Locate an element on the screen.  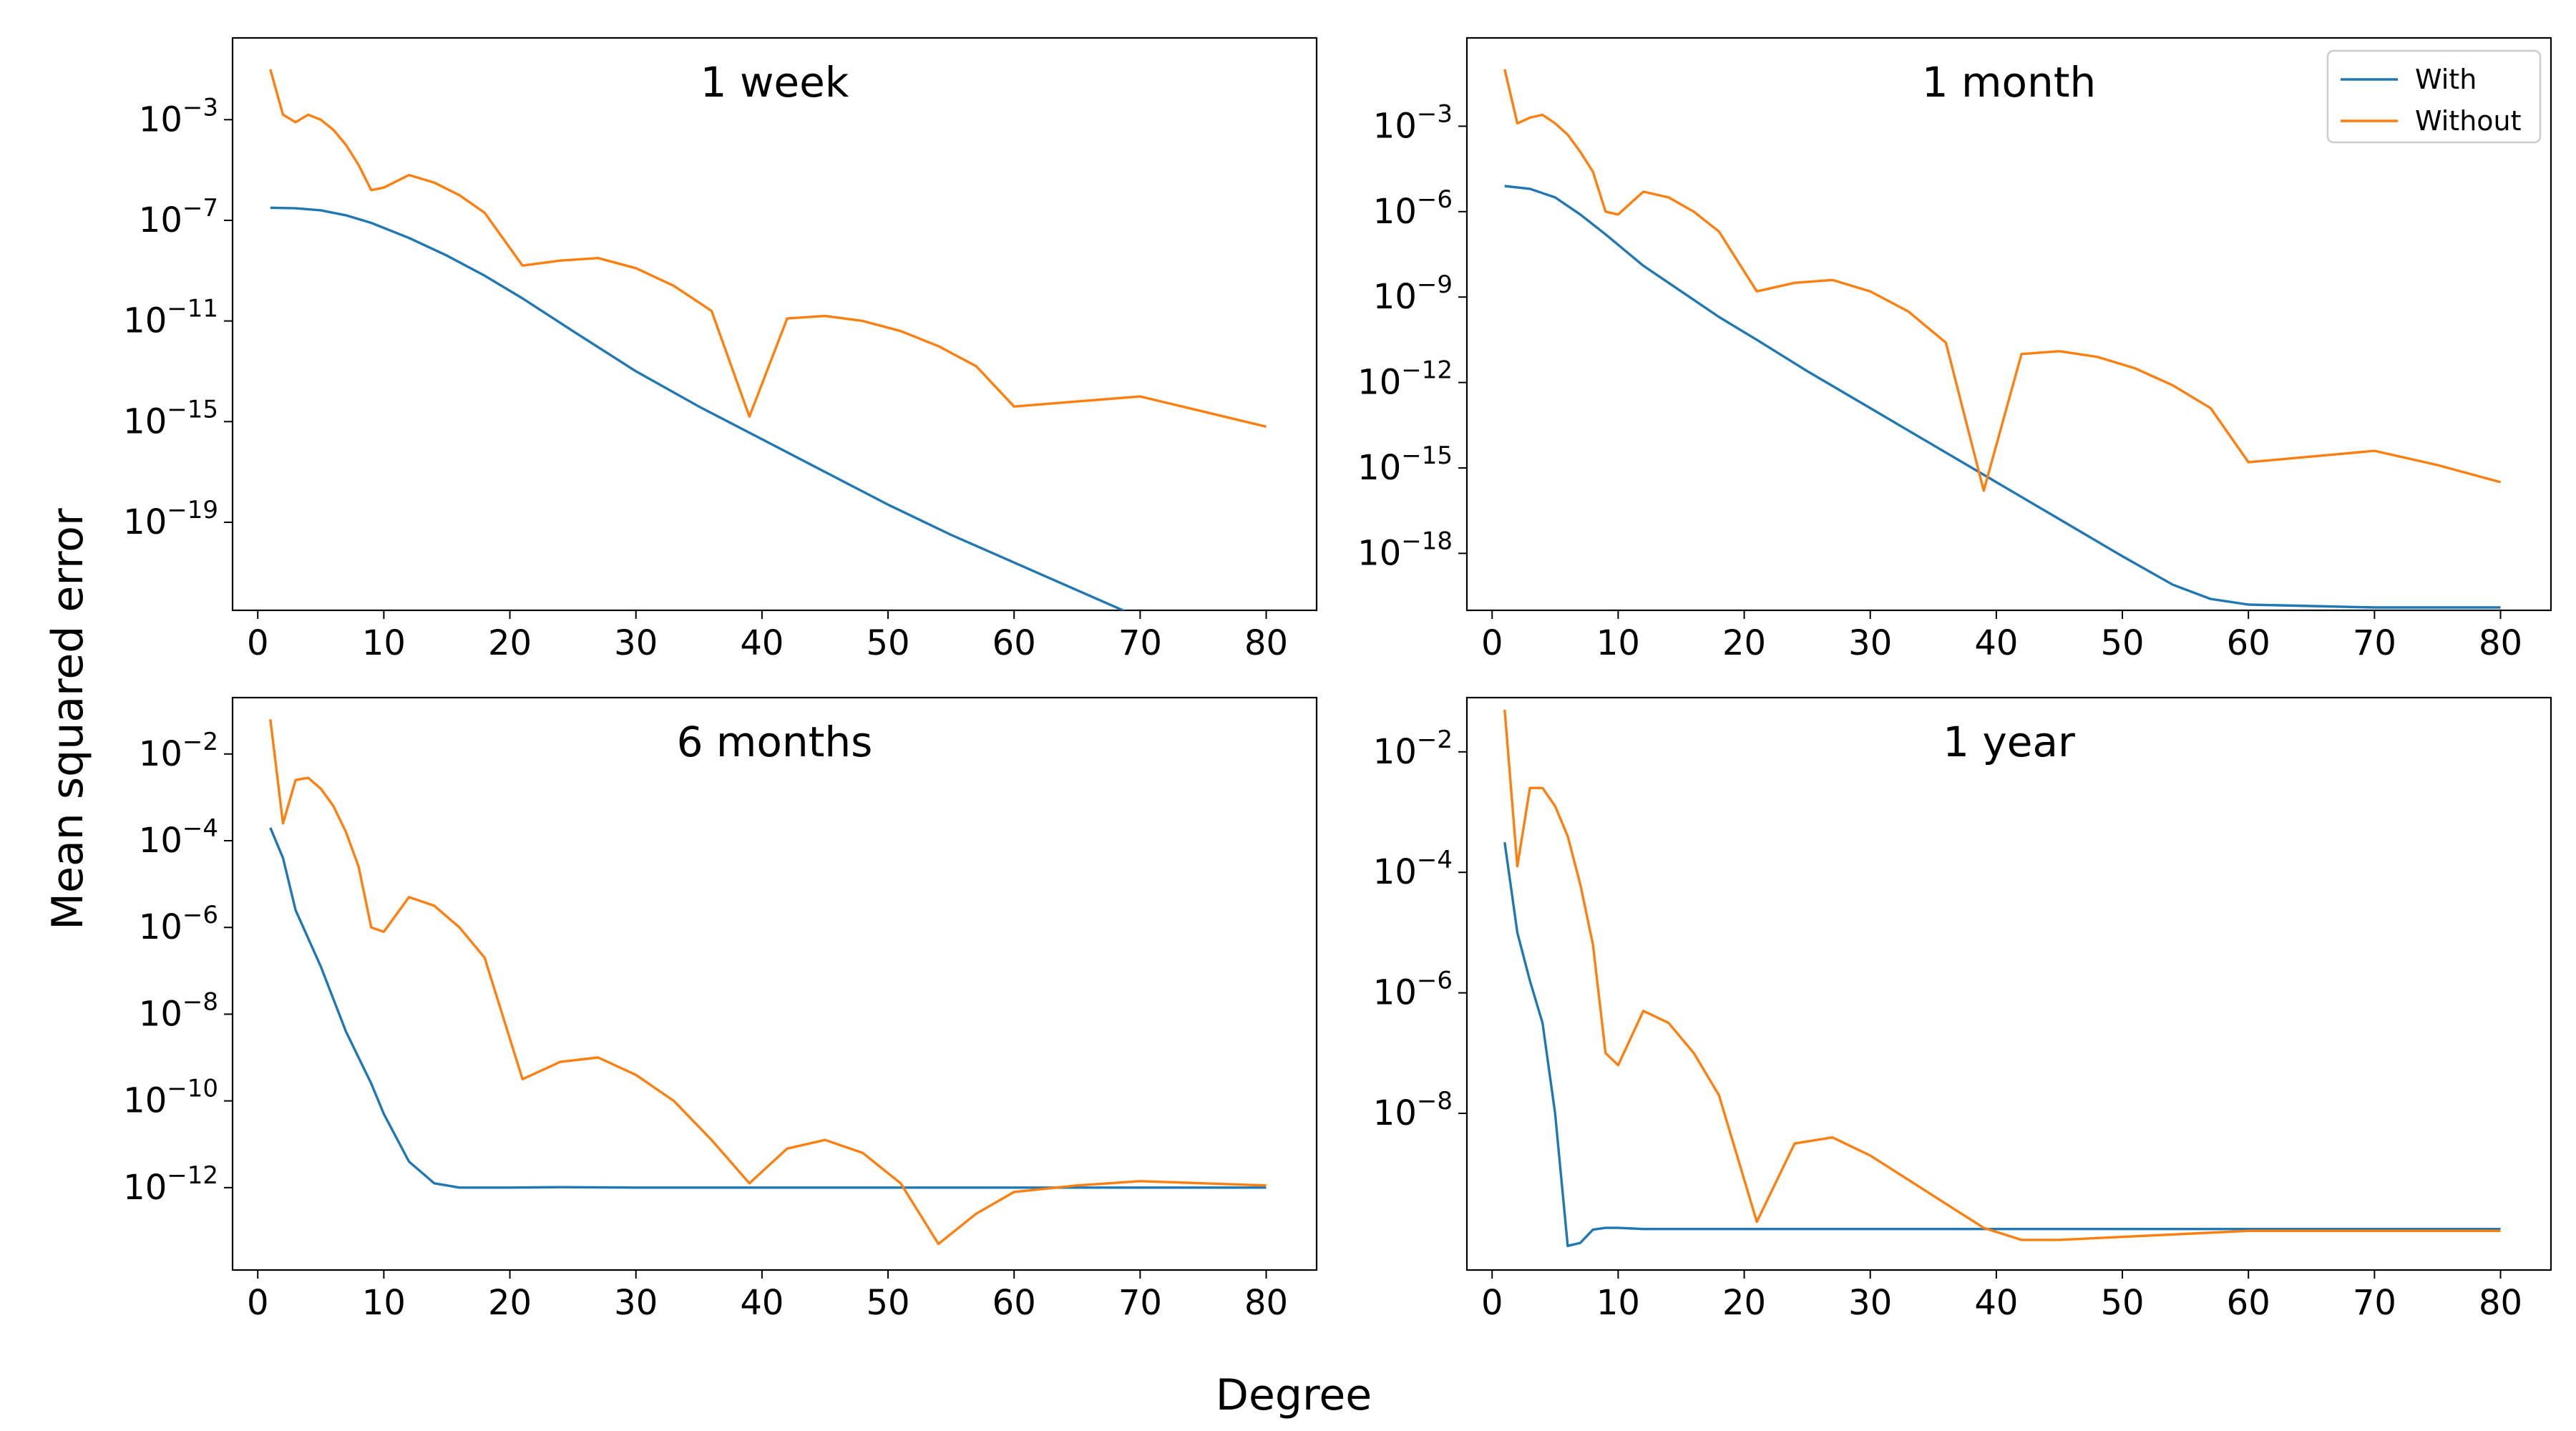
panel-title: 1 week is located at coordinates (775, 82).